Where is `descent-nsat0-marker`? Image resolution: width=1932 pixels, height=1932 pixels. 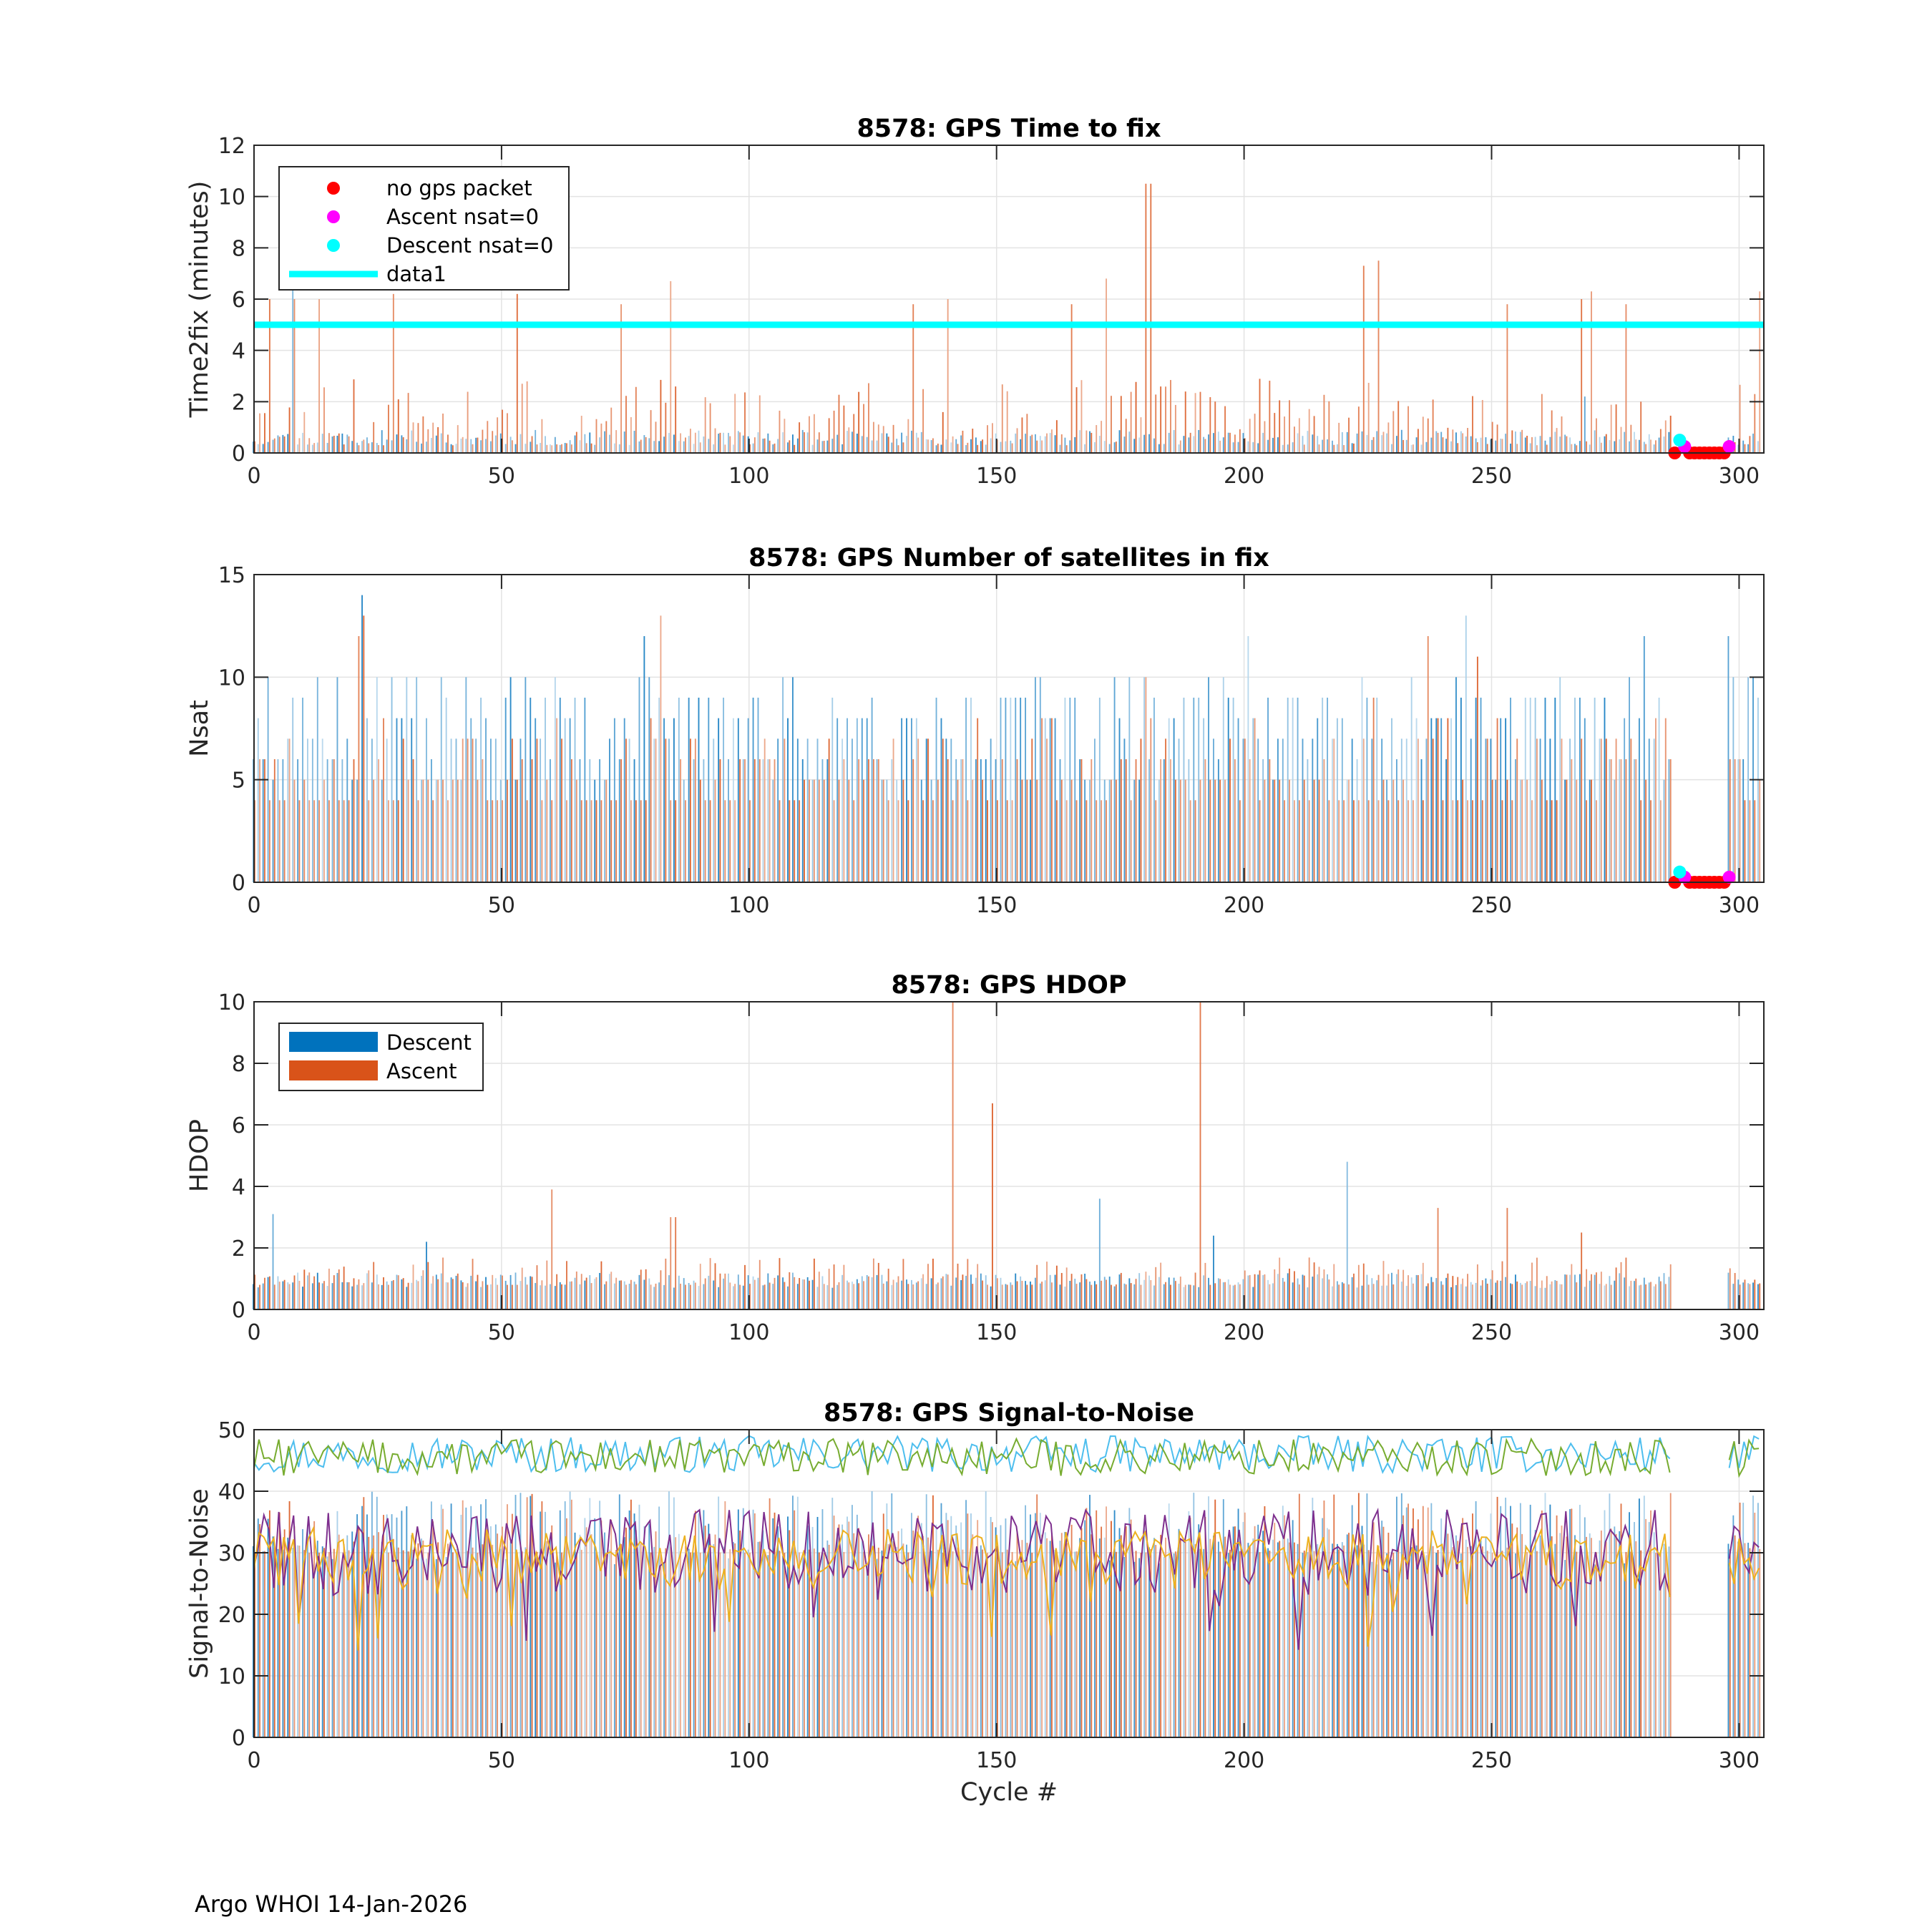 descent-nsat0-marker is located at coordinates (1680, 440).